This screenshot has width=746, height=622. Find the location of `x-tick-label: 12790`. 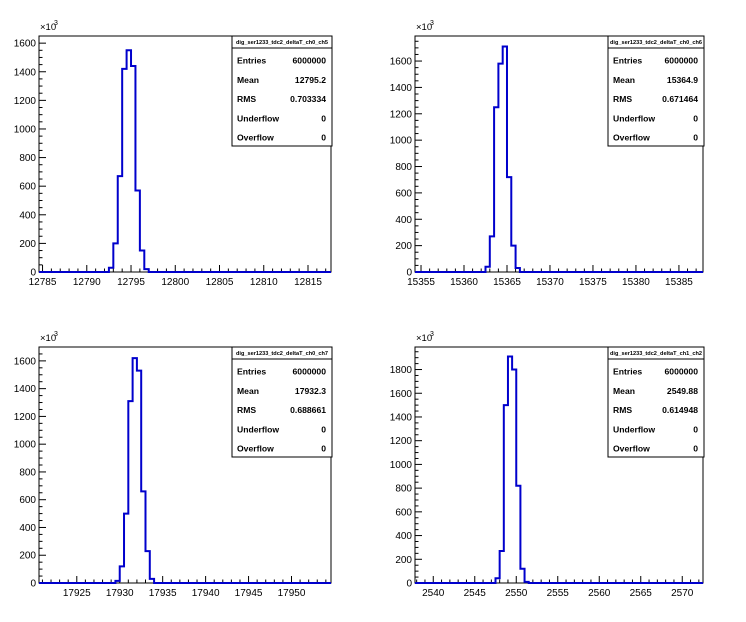

x-tick-label: 12790 is located at coordinates (87, 282).